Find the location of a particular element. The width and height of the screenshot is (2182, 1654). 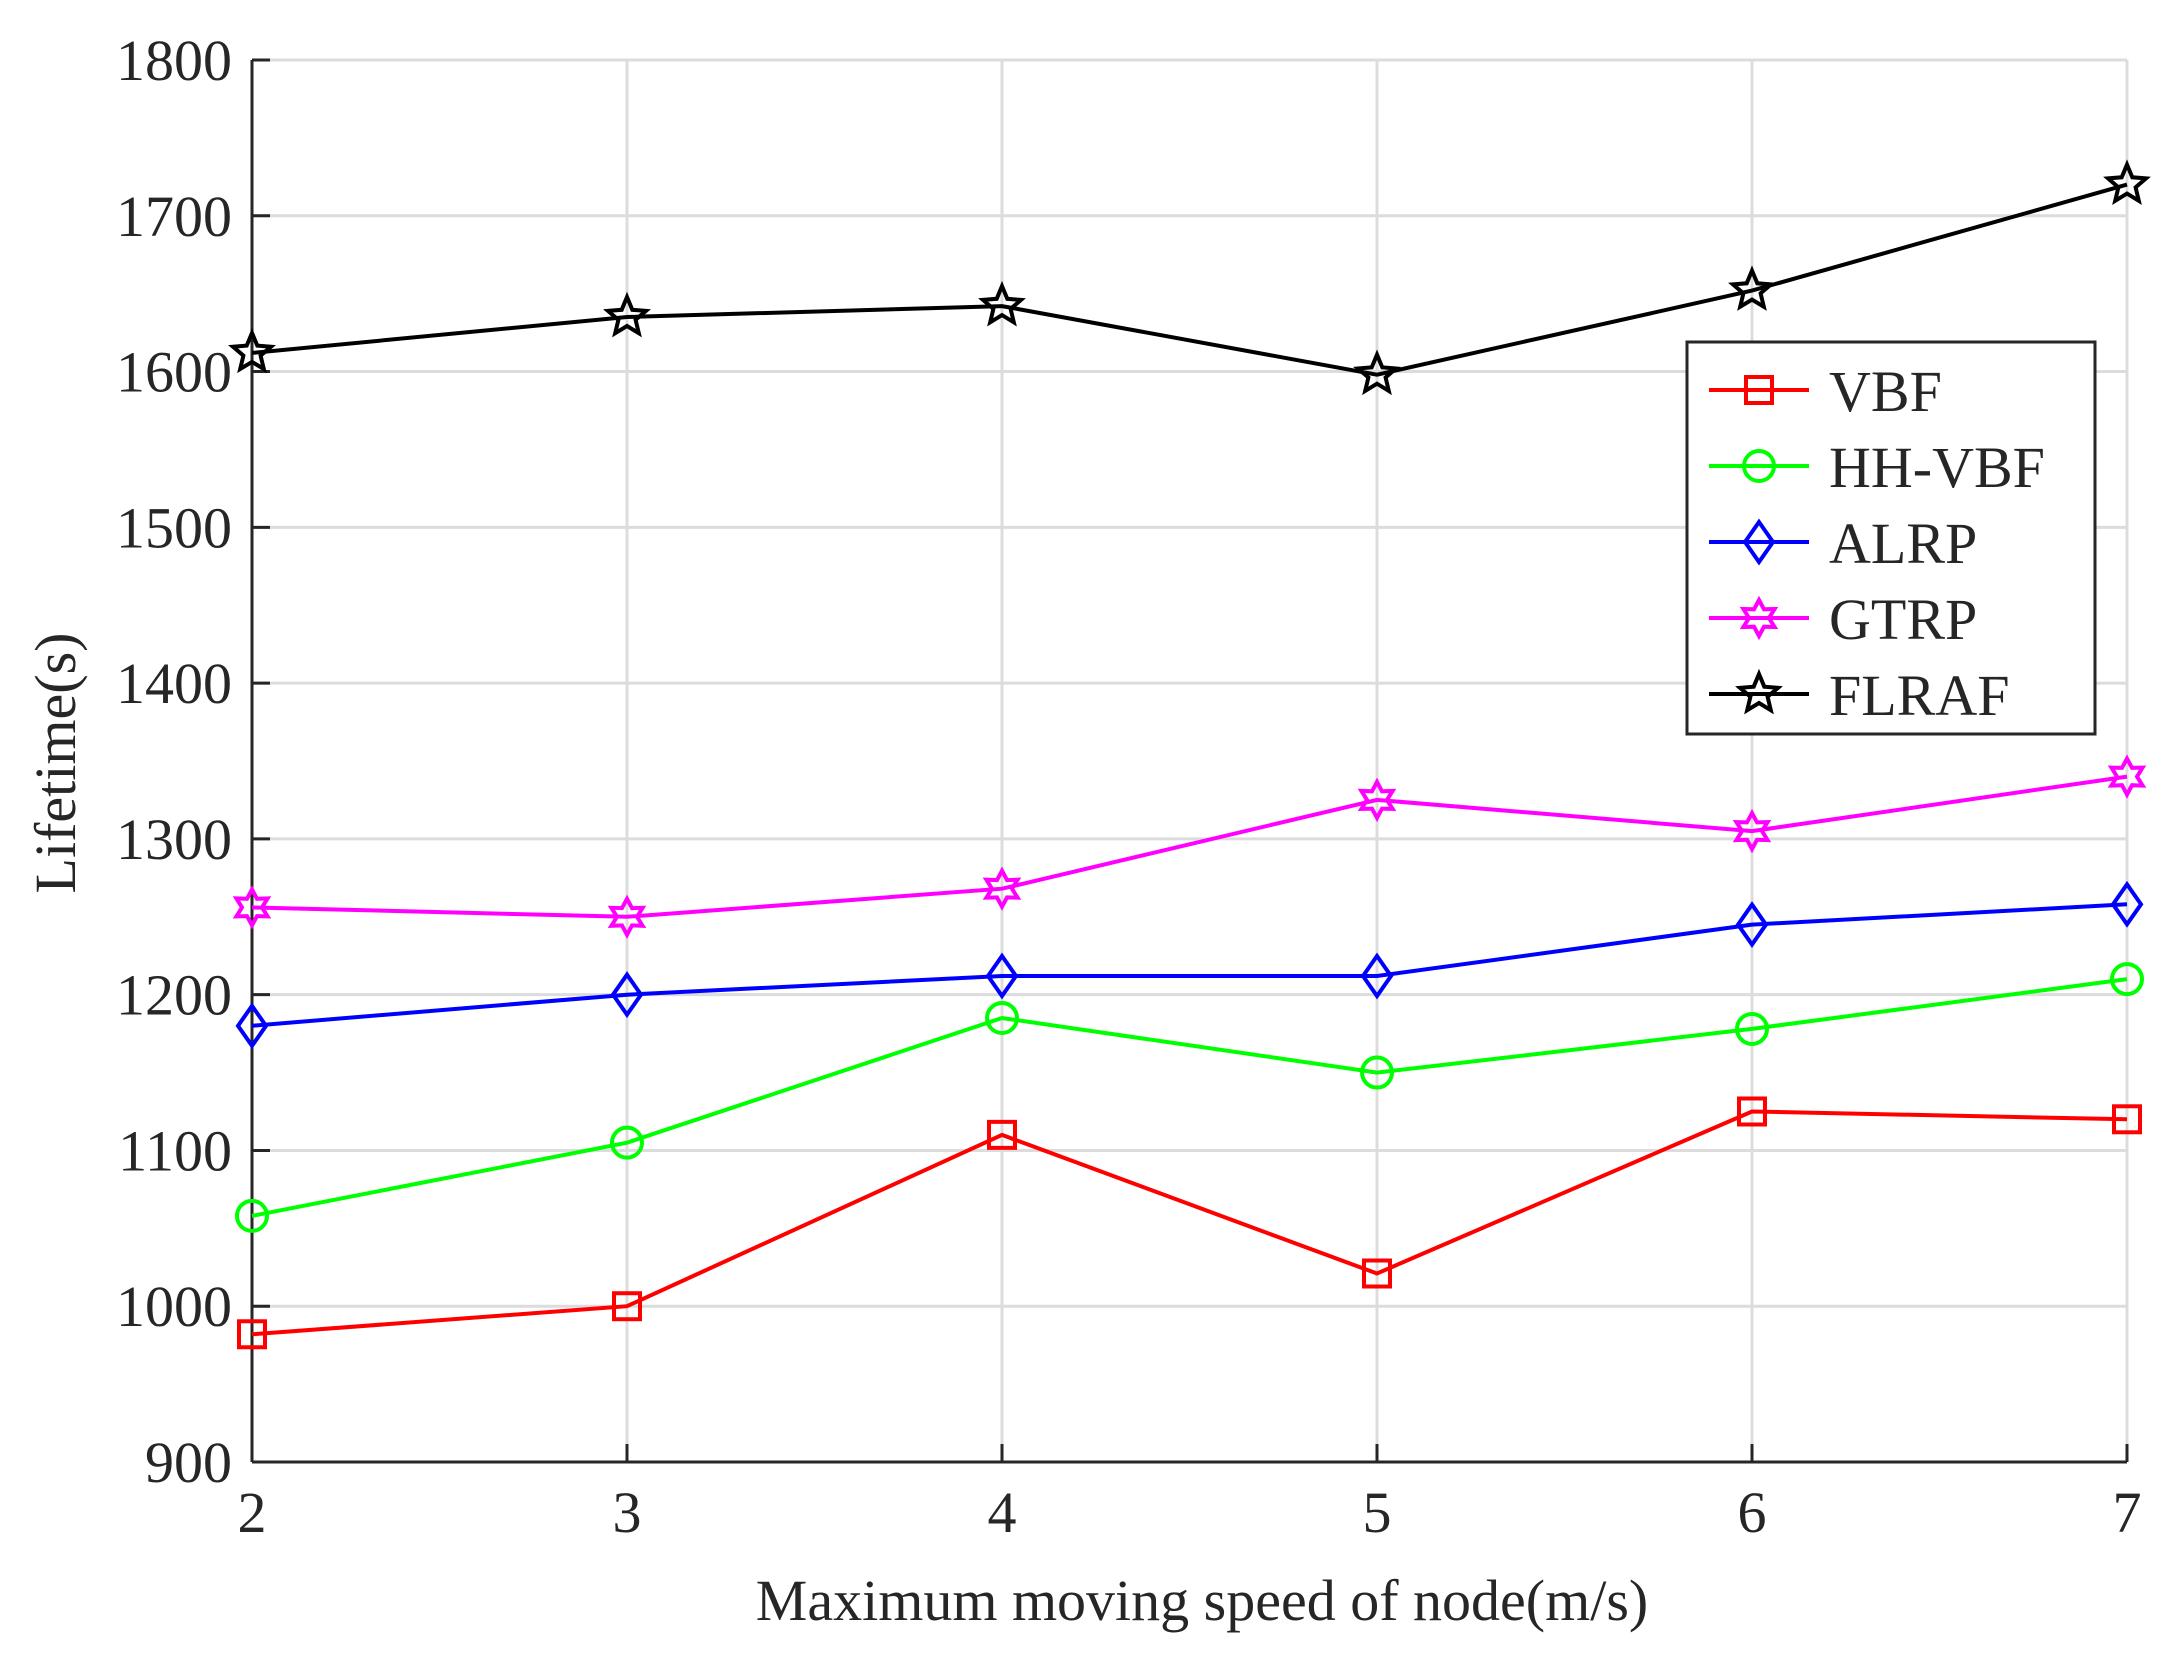

series-hh-vbf is located at coordinates (1189, 1097).